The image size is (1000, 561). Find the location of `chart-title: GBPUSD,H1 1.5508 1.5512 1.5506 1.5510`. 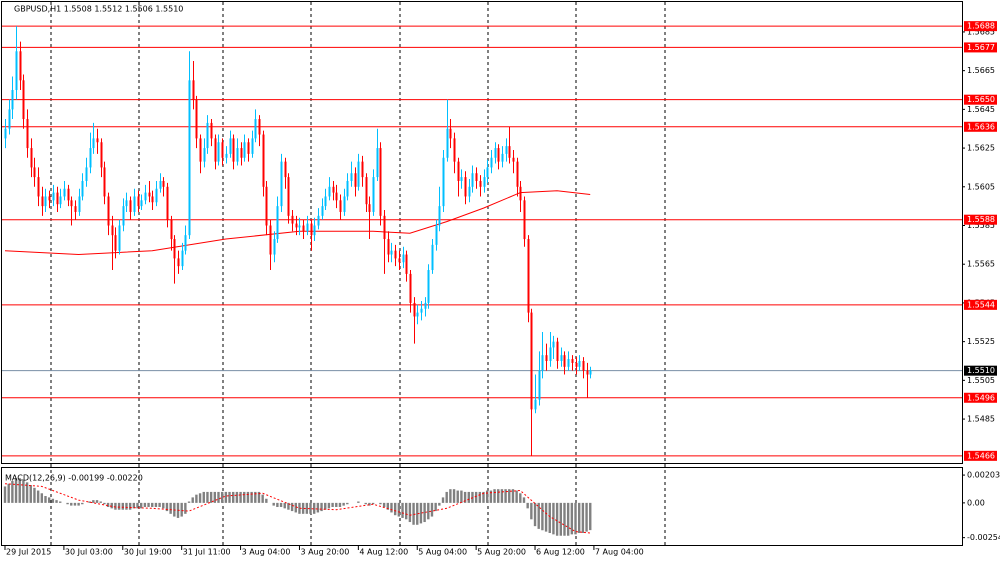

chart-title: GBPUSD,H1 1.5508 1.5512 1.5506 1.5510 is located at coordinates (98, 9).